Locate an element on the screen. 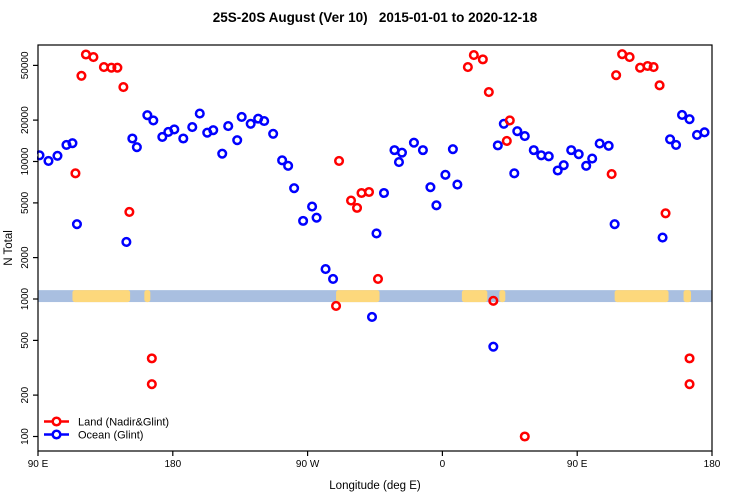 This screenshot has height=500, width=750. y-tick-label: 20000 is located at coordinates (25, 120).